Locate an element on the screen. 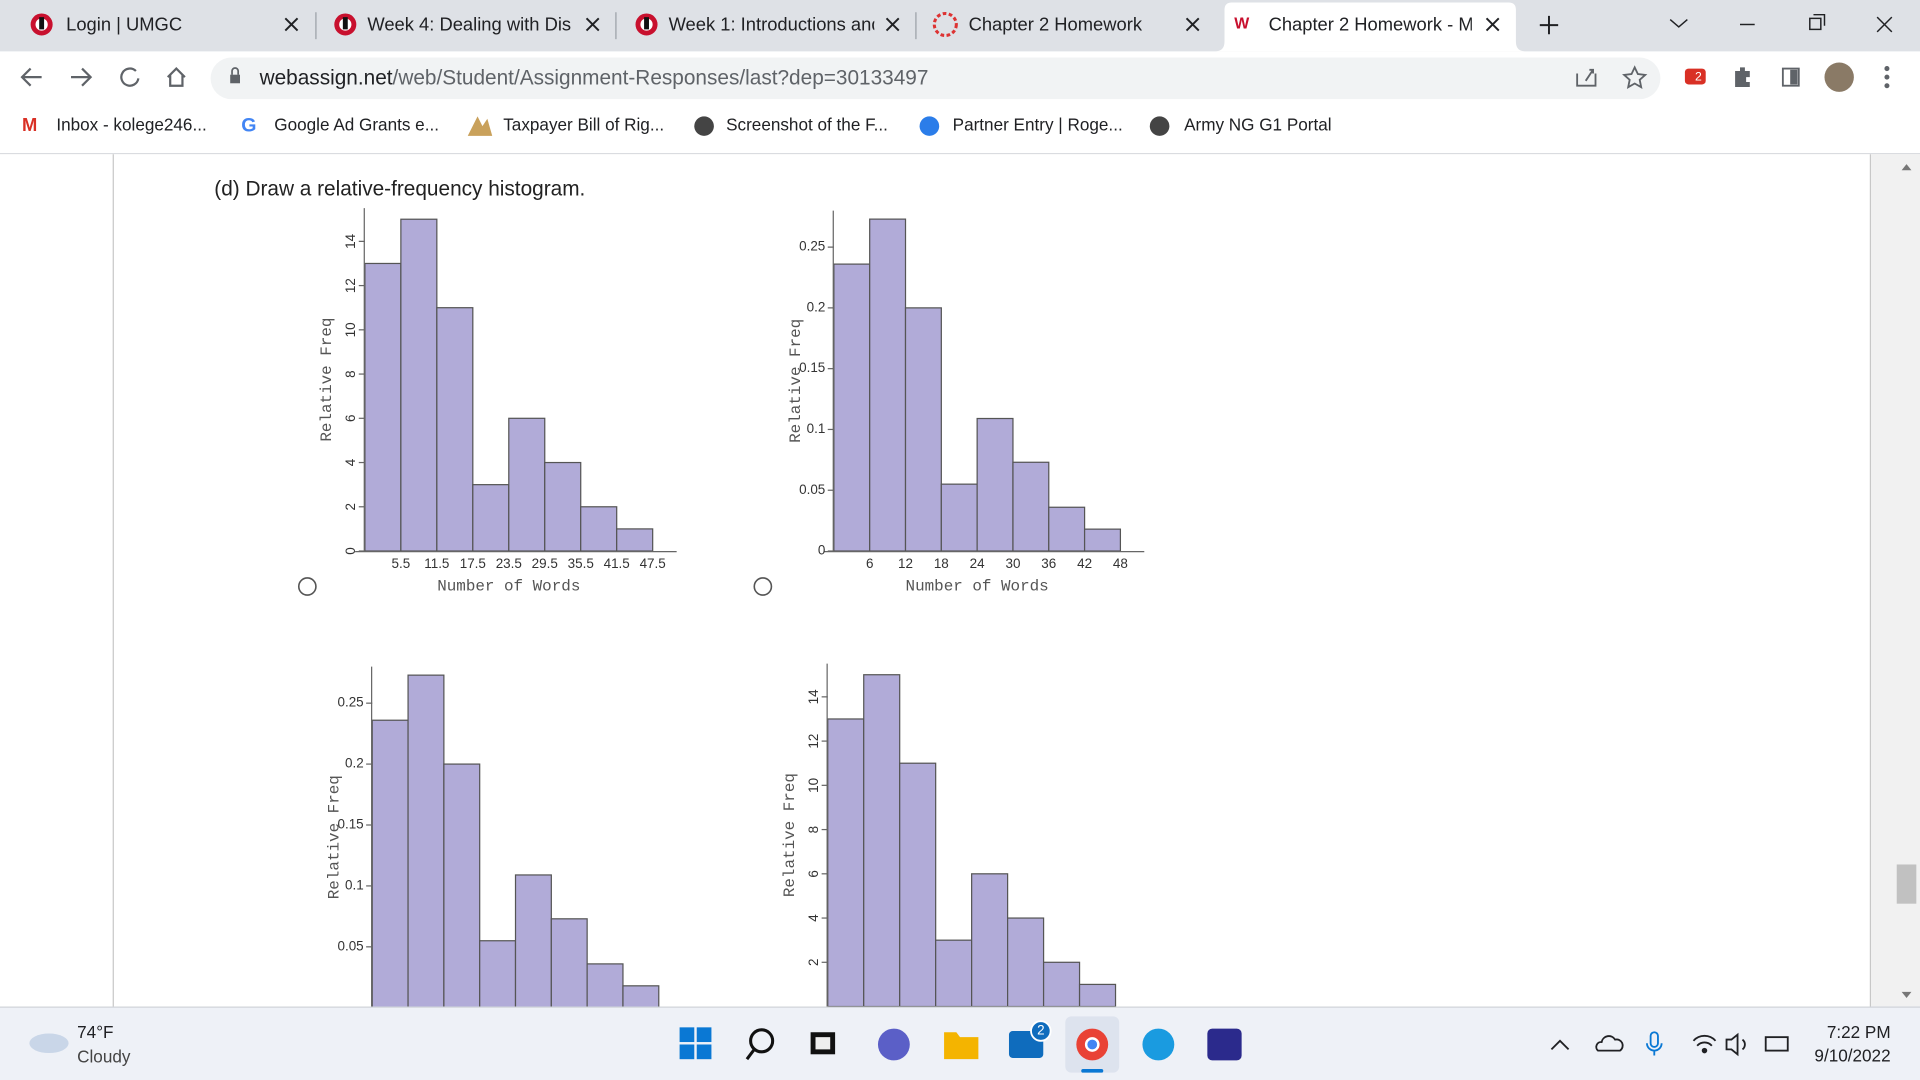 Image resolution: width=1920 pixels, height=1080 pixels. x-tick-label: 47.5 is located at coordinates (653, 563).